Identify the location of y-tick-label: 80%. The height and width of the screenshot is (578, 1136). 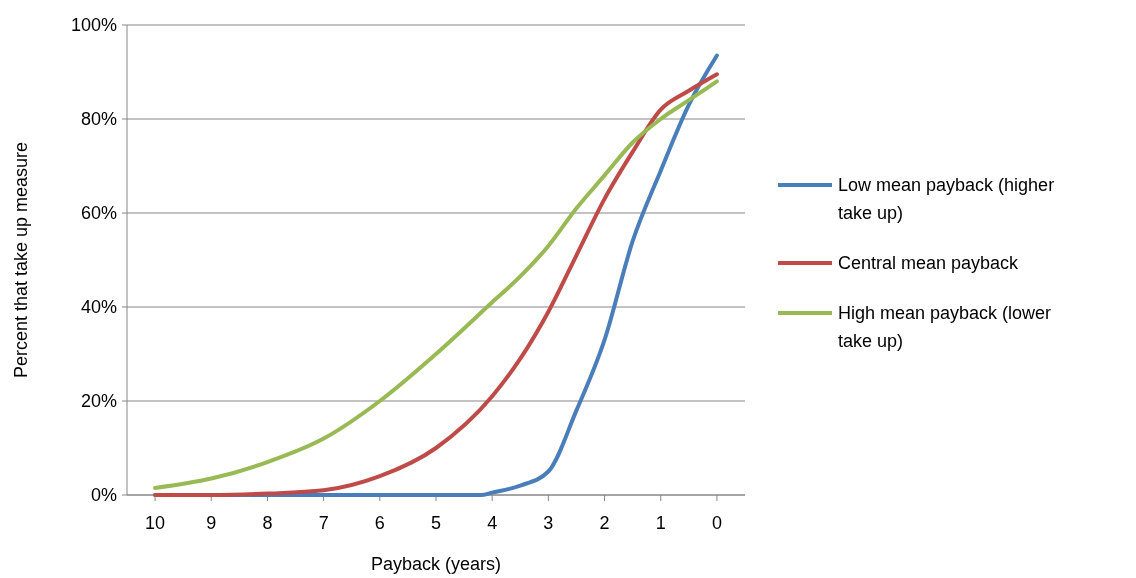
(98, 119).